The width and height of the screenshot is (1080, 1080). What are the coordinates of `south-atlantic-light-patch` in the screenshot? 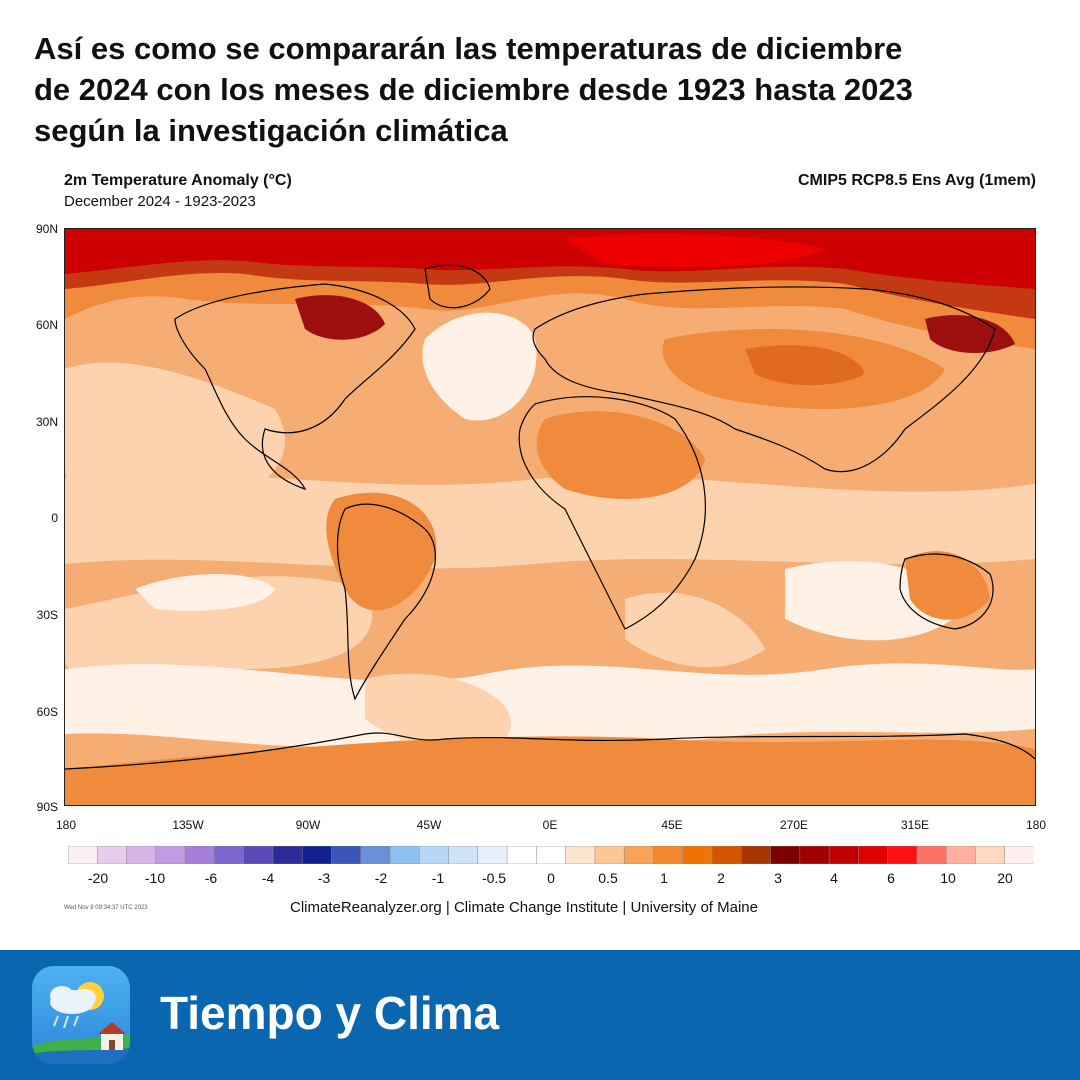 It's located at (695, 630).